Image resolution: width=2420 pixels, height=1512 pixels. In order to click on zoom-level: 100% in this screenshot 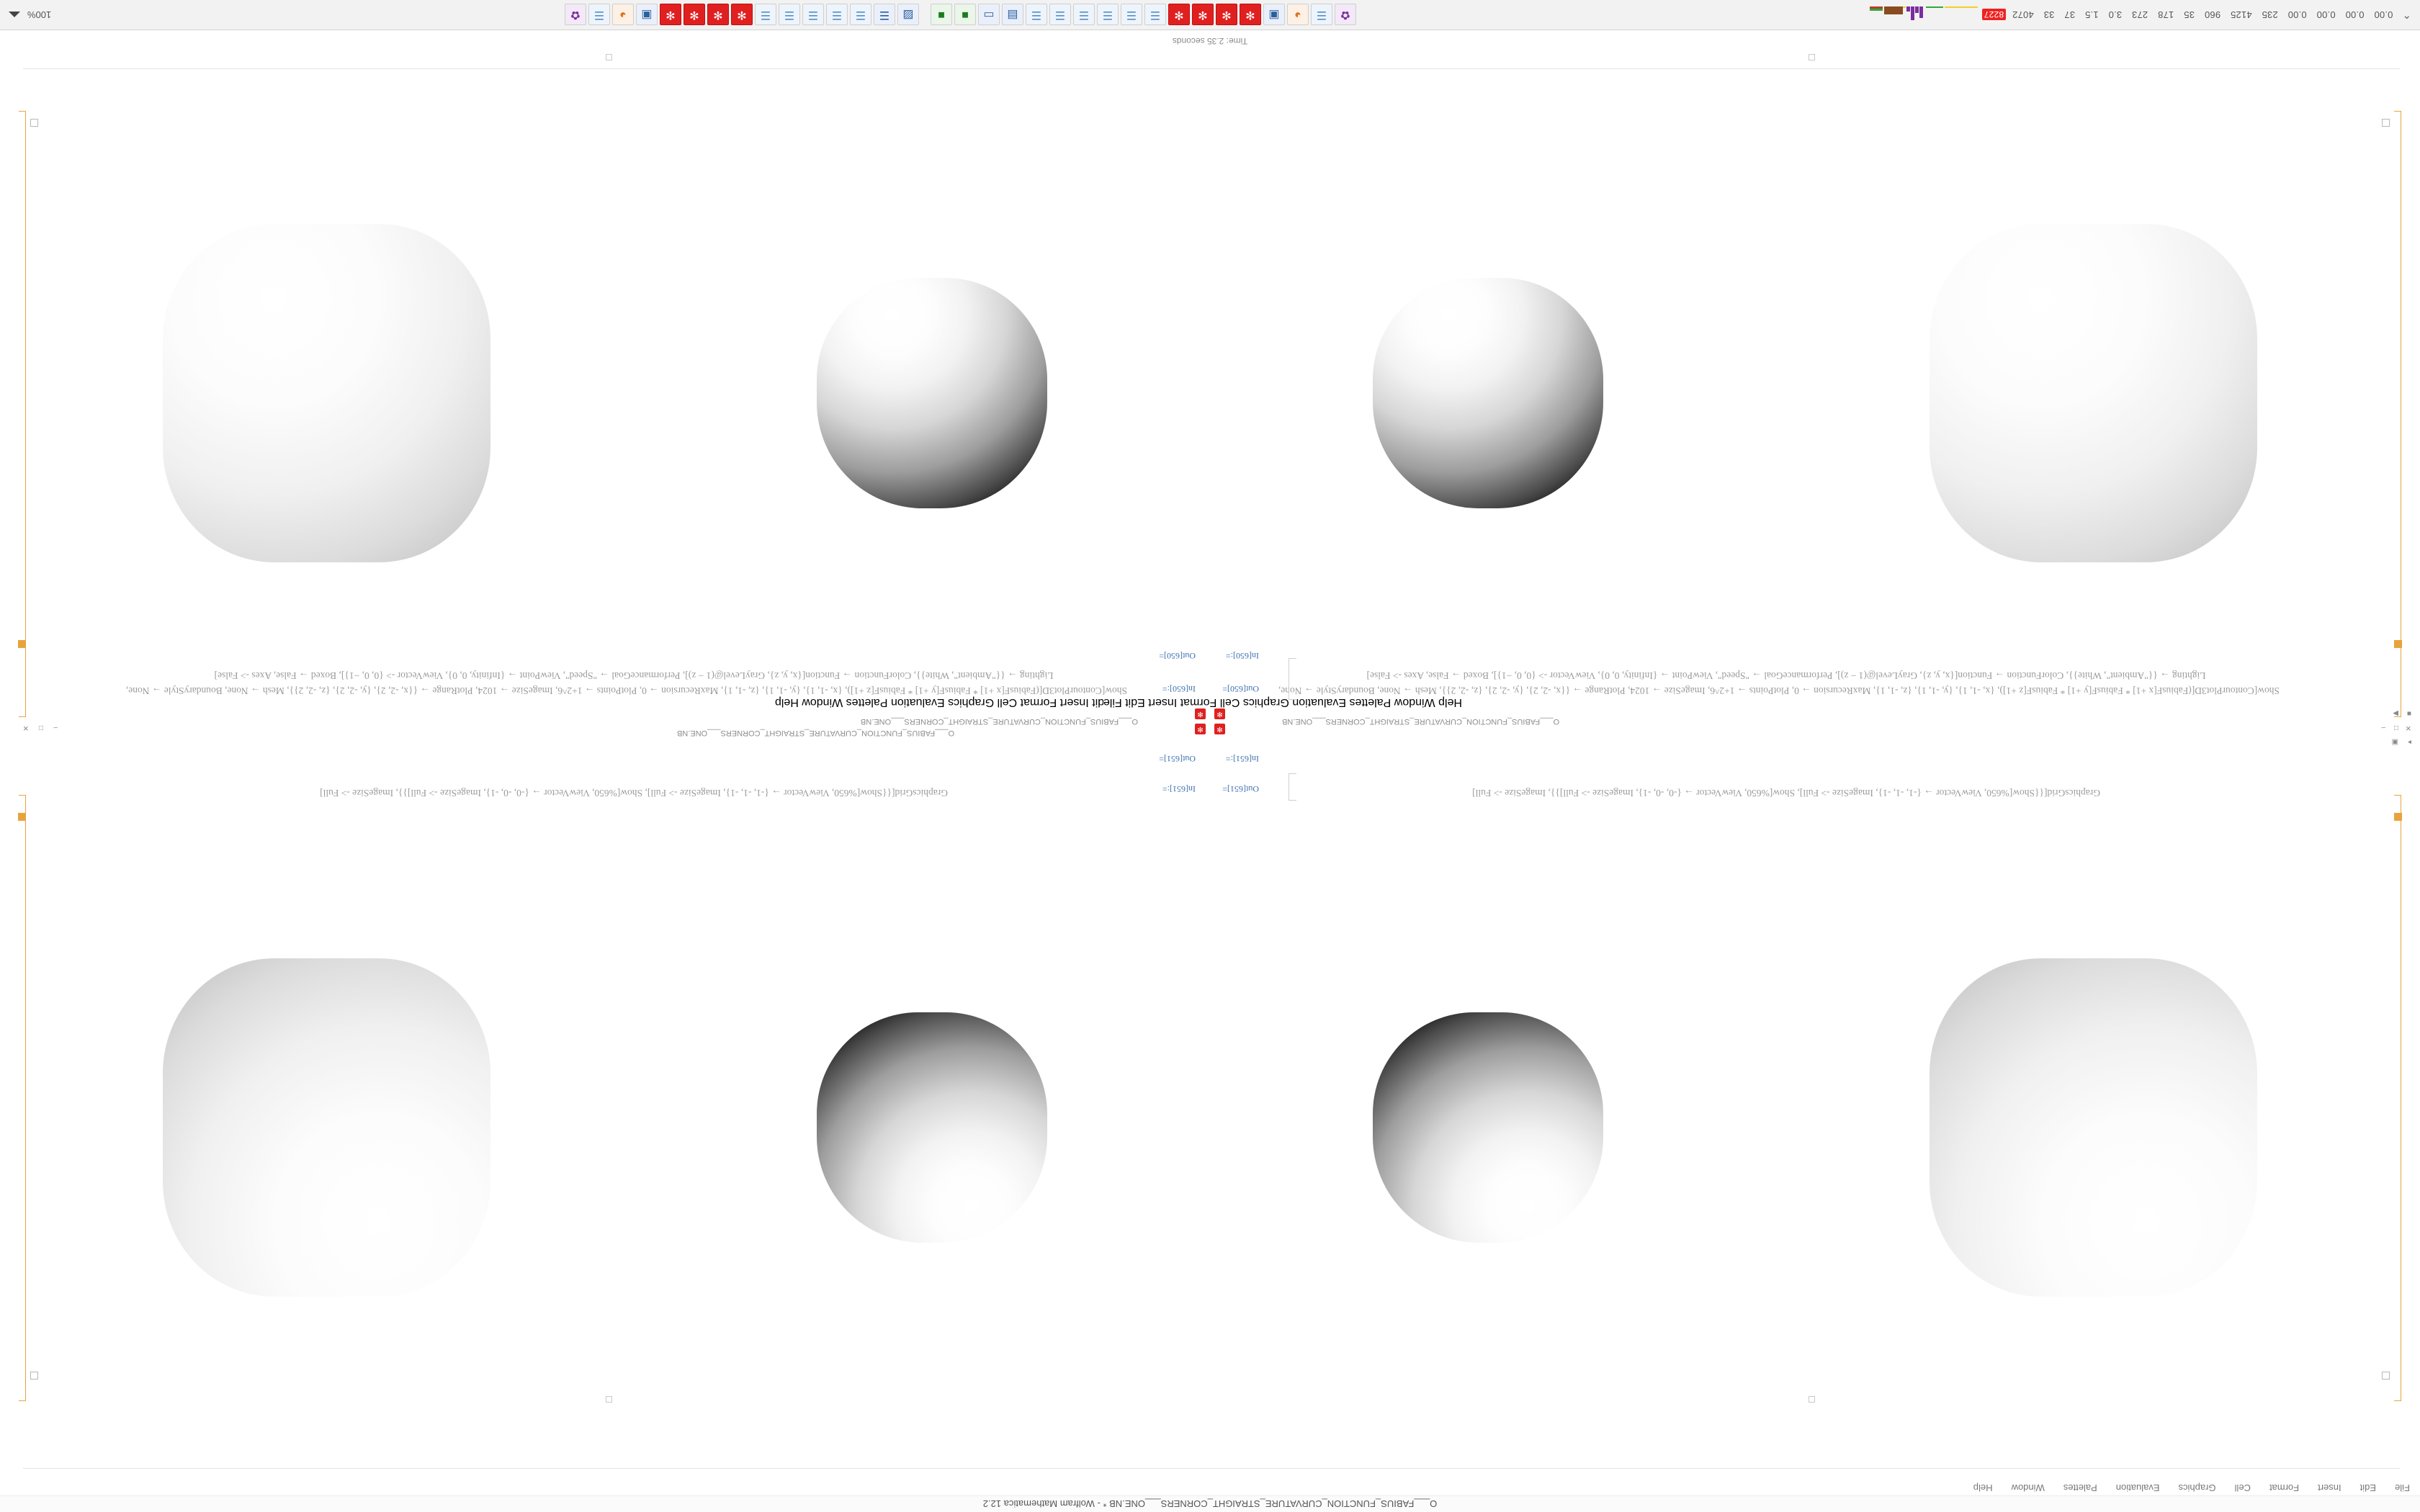, I will do `click(39, 14)`.